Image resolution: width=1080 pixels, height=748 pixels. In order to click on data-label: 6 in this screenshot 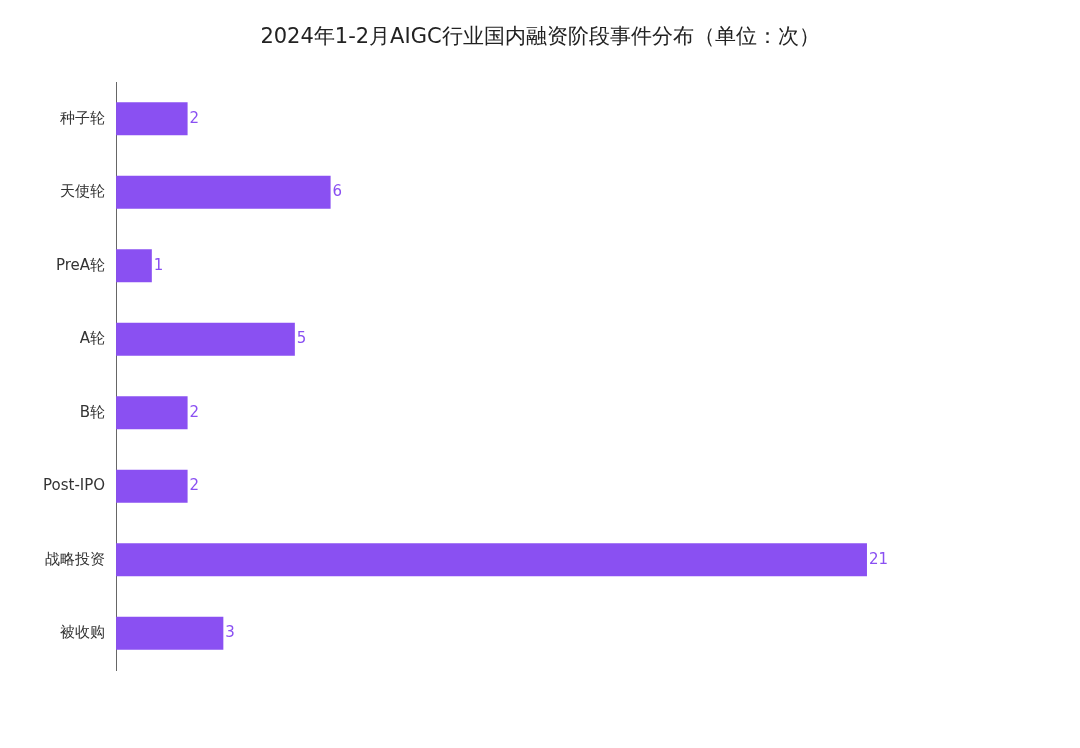, I will do `click(337, 191)`.